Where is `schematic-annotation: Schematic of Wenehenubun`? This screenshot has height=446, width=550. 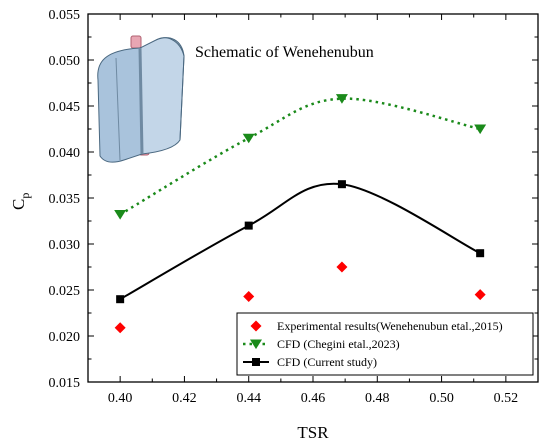 schematic-annotation: Schematic of Wenehenubun is located at coordinates (284, 52).